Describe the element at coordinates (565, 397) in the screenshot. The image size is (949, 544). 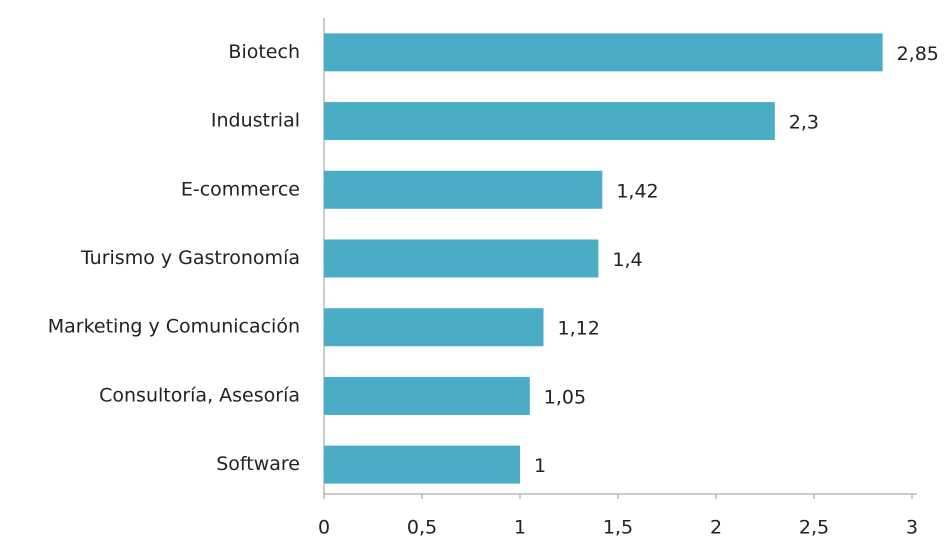
I see `value-label: 1,05` at that location.